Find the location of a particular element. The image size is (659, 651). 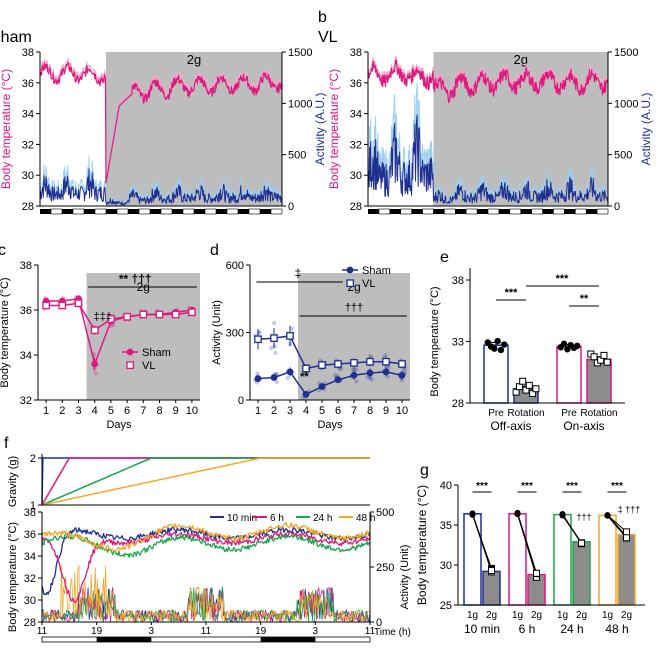

d-ytick-label-2: 600 is located at coordinates (235, 266).